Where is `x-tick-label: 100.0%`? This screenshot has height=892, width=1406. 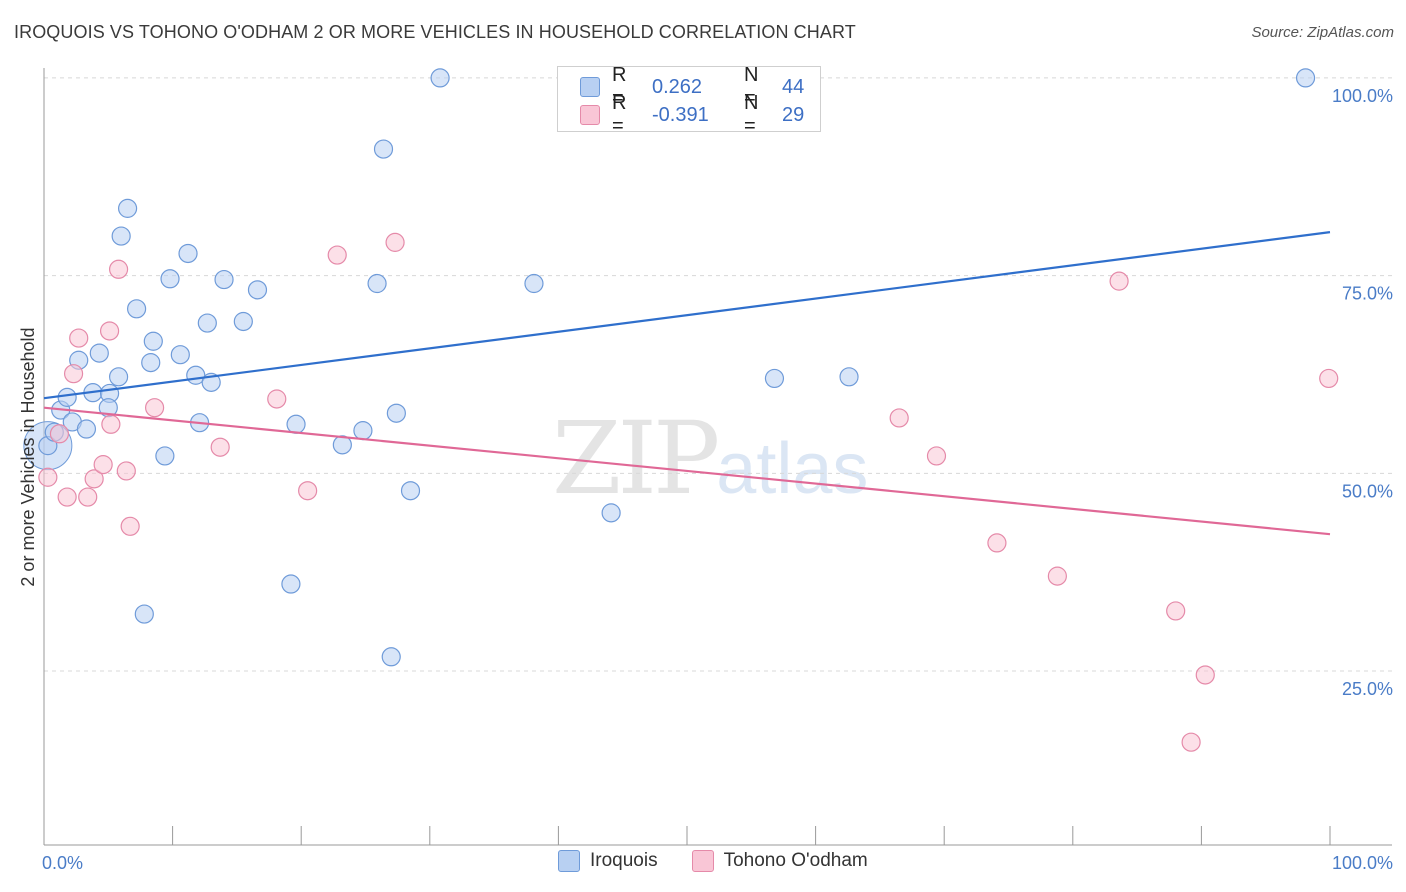
x-tick-label: 100.0% is located at coordinates (1362, 863).